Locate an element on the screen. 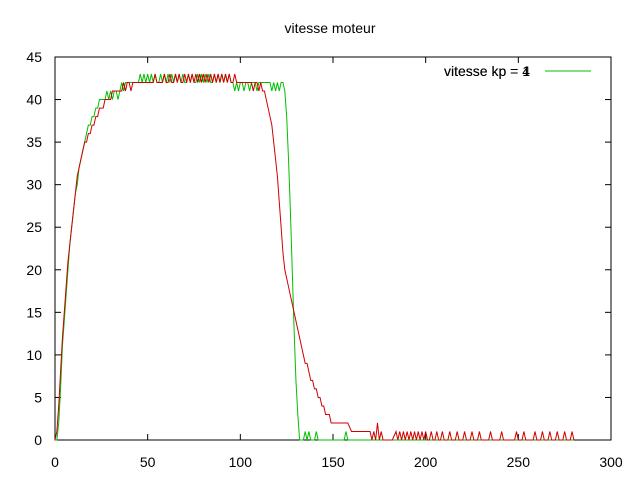 Image resolution: width=640 pixels, height=480 pixels. y-tick-label: 15 is located at coordinates (34, 312).